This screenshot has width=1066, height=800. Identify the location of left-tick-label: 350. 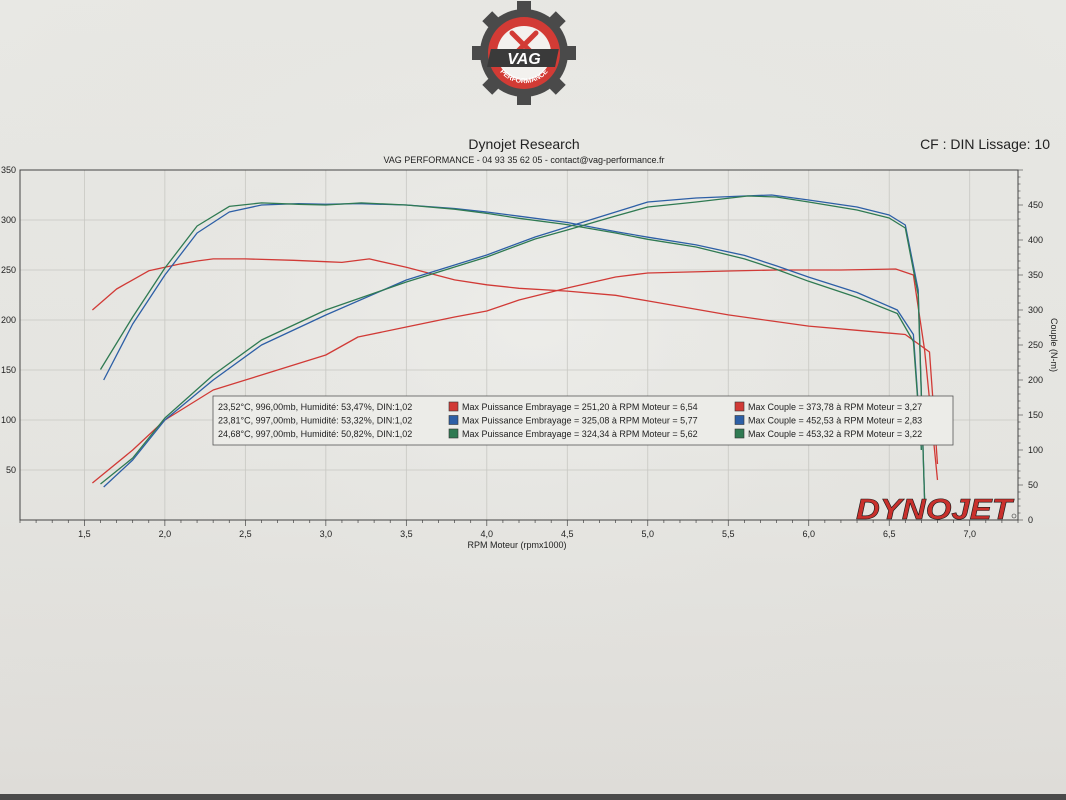
(8, 170).